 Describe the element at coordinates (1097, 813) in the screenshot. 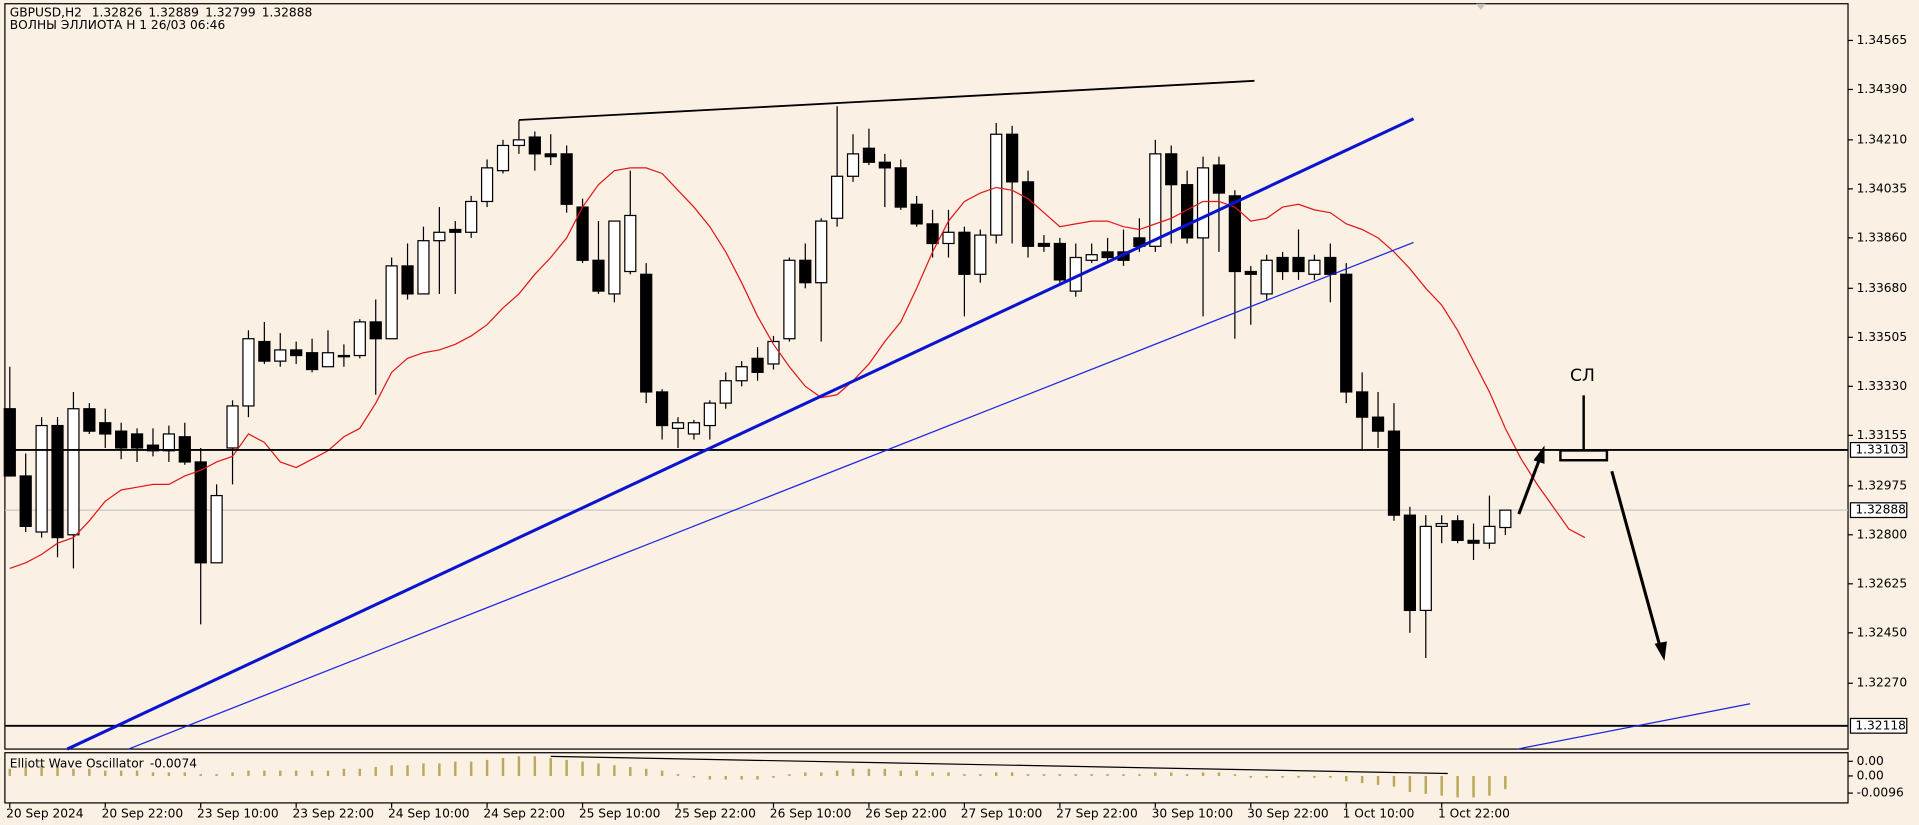

I see `x-tick-label: 27 Sep 22:00` at that location.